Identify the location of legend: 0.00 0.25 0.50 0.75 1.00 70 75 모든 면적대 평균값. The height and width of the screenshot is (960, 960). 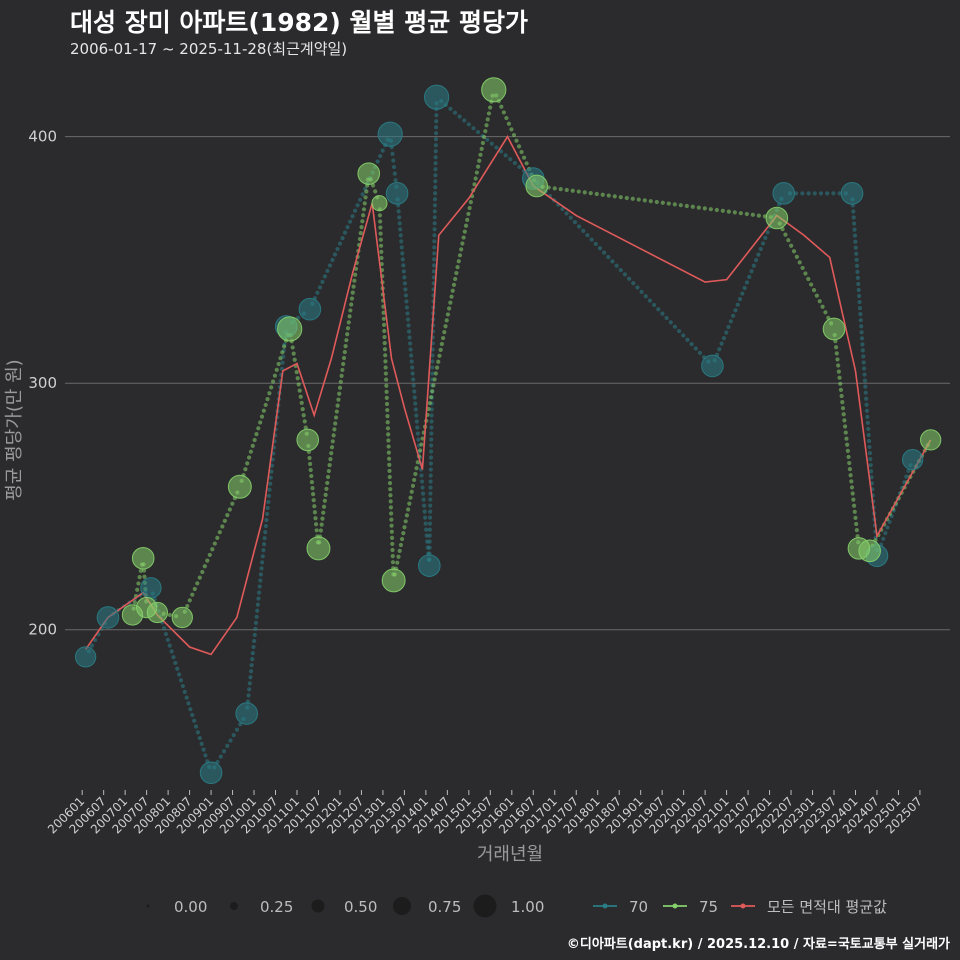
(516, 906).